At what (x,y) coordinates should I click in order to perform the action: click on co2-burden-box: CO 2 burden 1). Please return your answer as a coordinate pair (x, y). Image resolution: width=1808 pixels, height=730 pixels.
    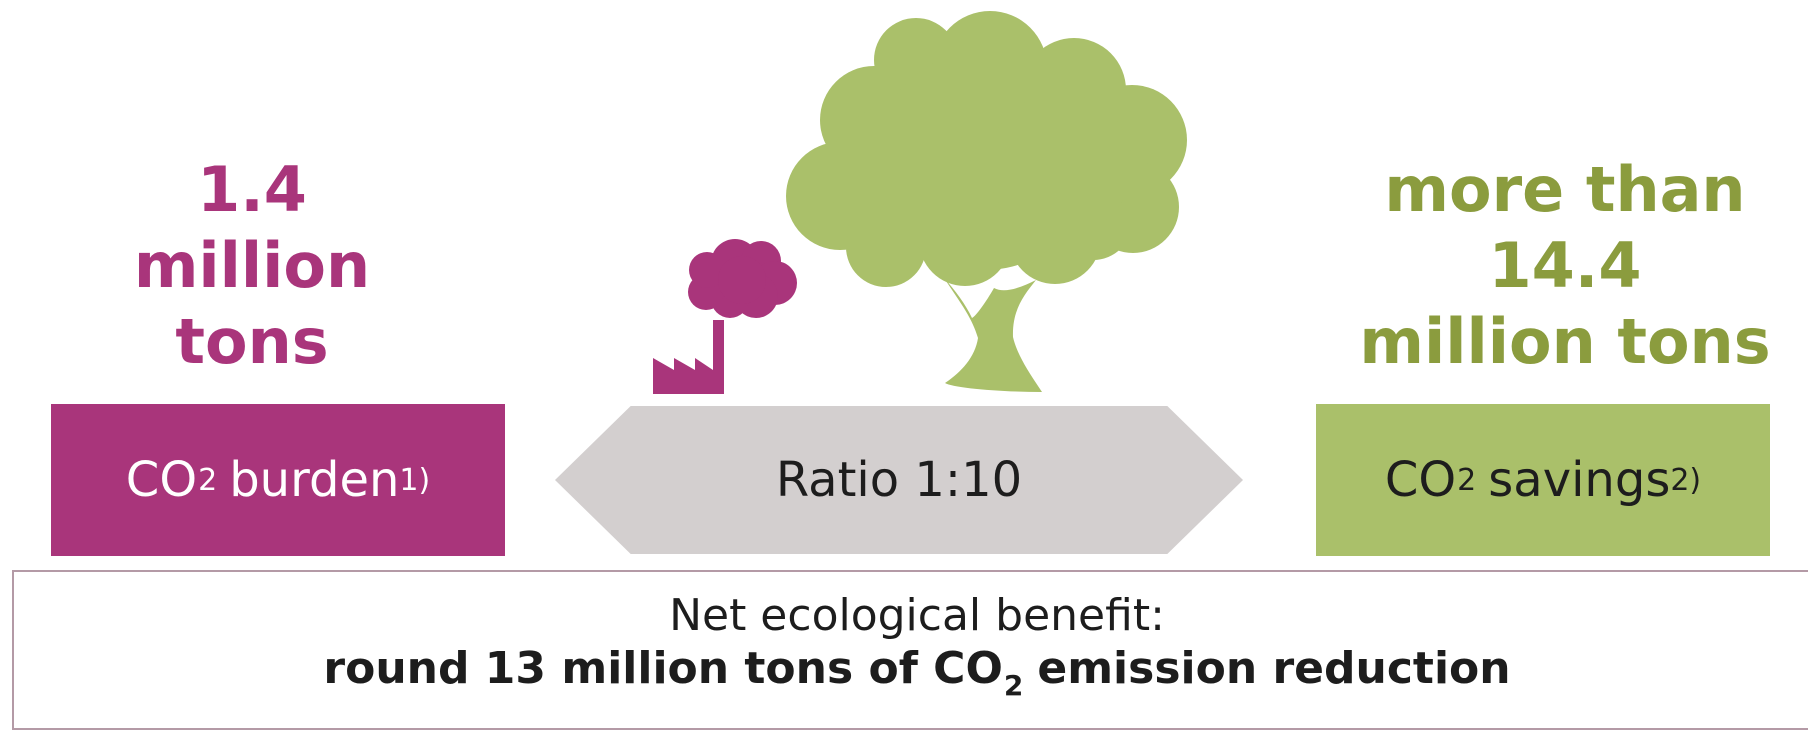
    Looking at the image, I should click on (278, 480).